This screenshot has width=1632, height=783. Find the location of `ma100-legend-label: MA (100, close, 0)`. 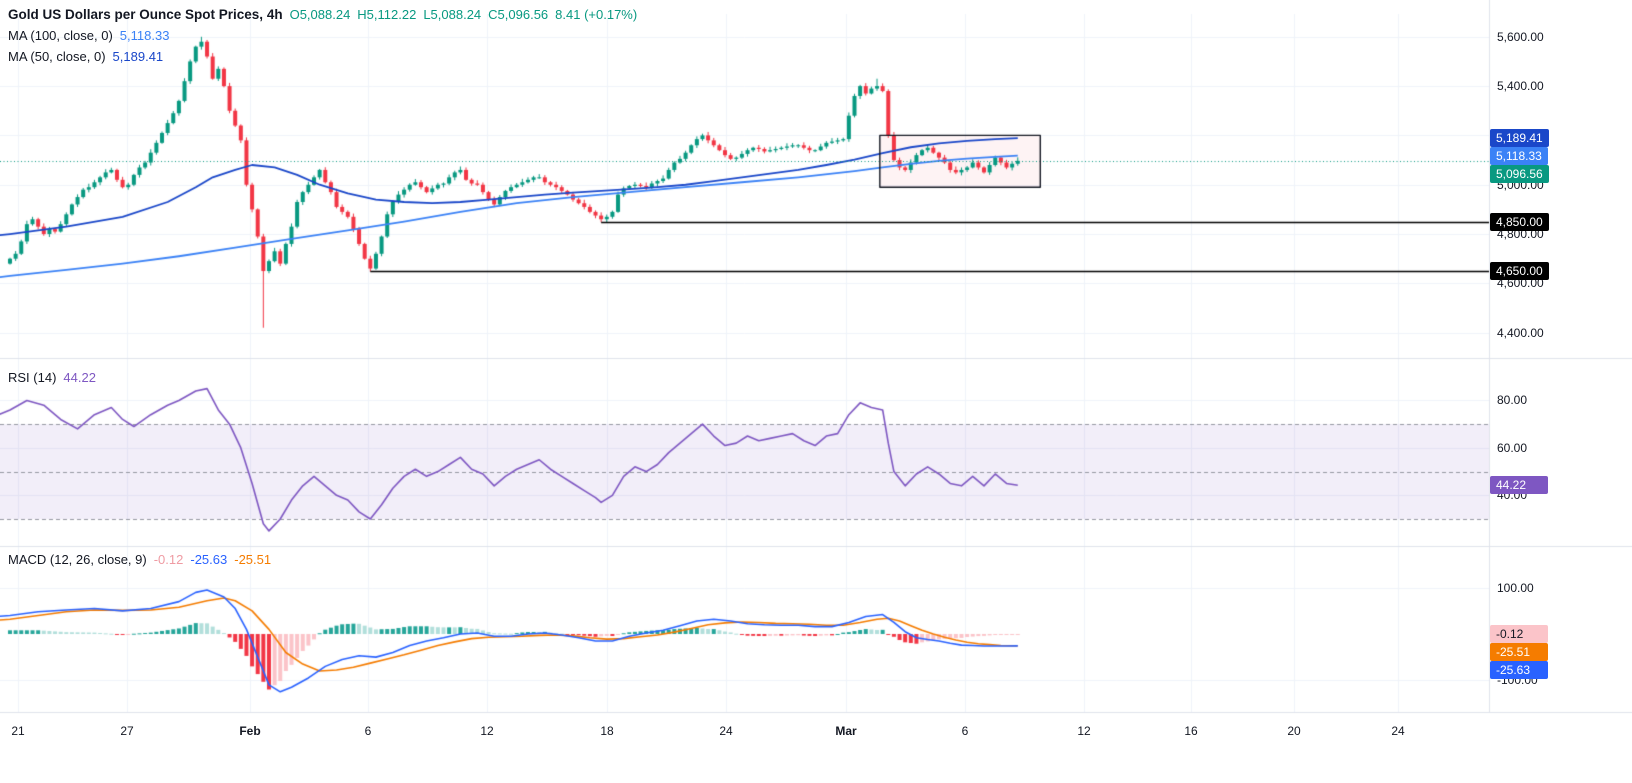

ma100-legend-label: MA (100, close, 0) is located at coordinates (60, 35).